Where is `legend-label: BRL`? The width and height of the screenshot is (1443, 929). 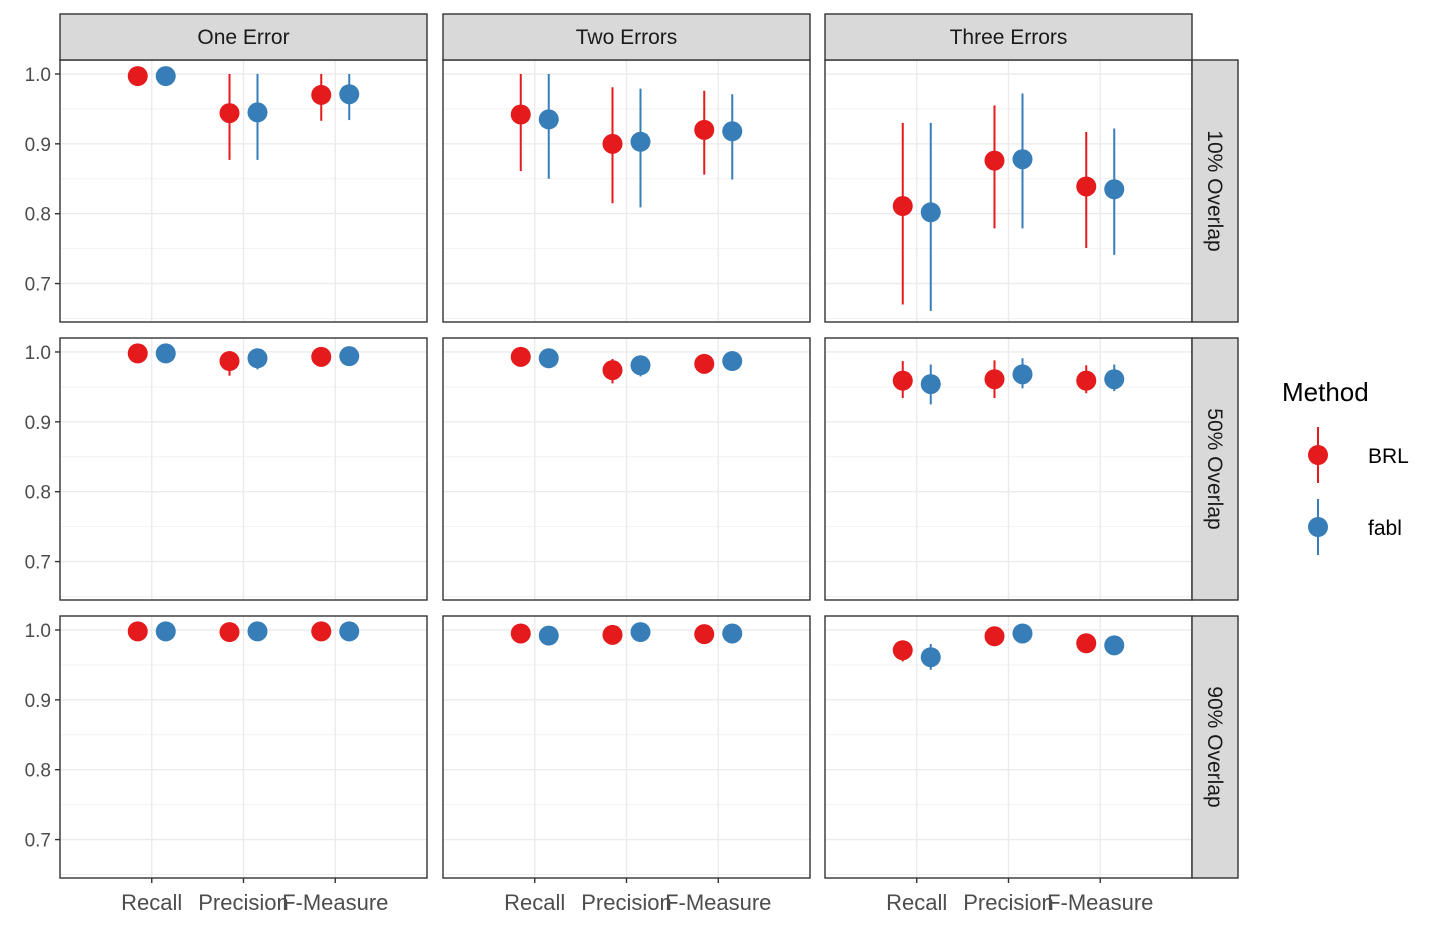
legend-label: BRL is located at coordinates (1388, 456).